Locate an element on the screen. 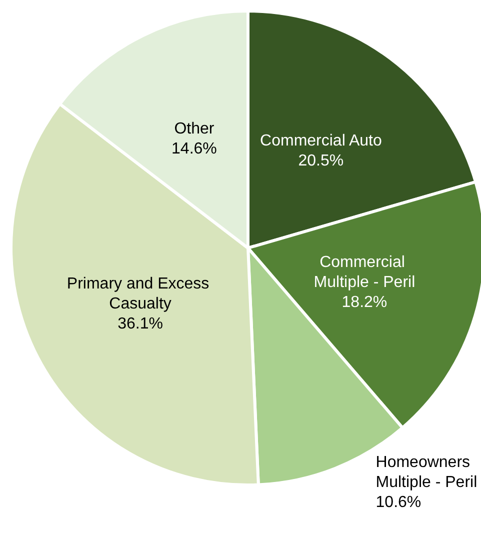  data-label: 36.1% is located at coordinates (140, 324).